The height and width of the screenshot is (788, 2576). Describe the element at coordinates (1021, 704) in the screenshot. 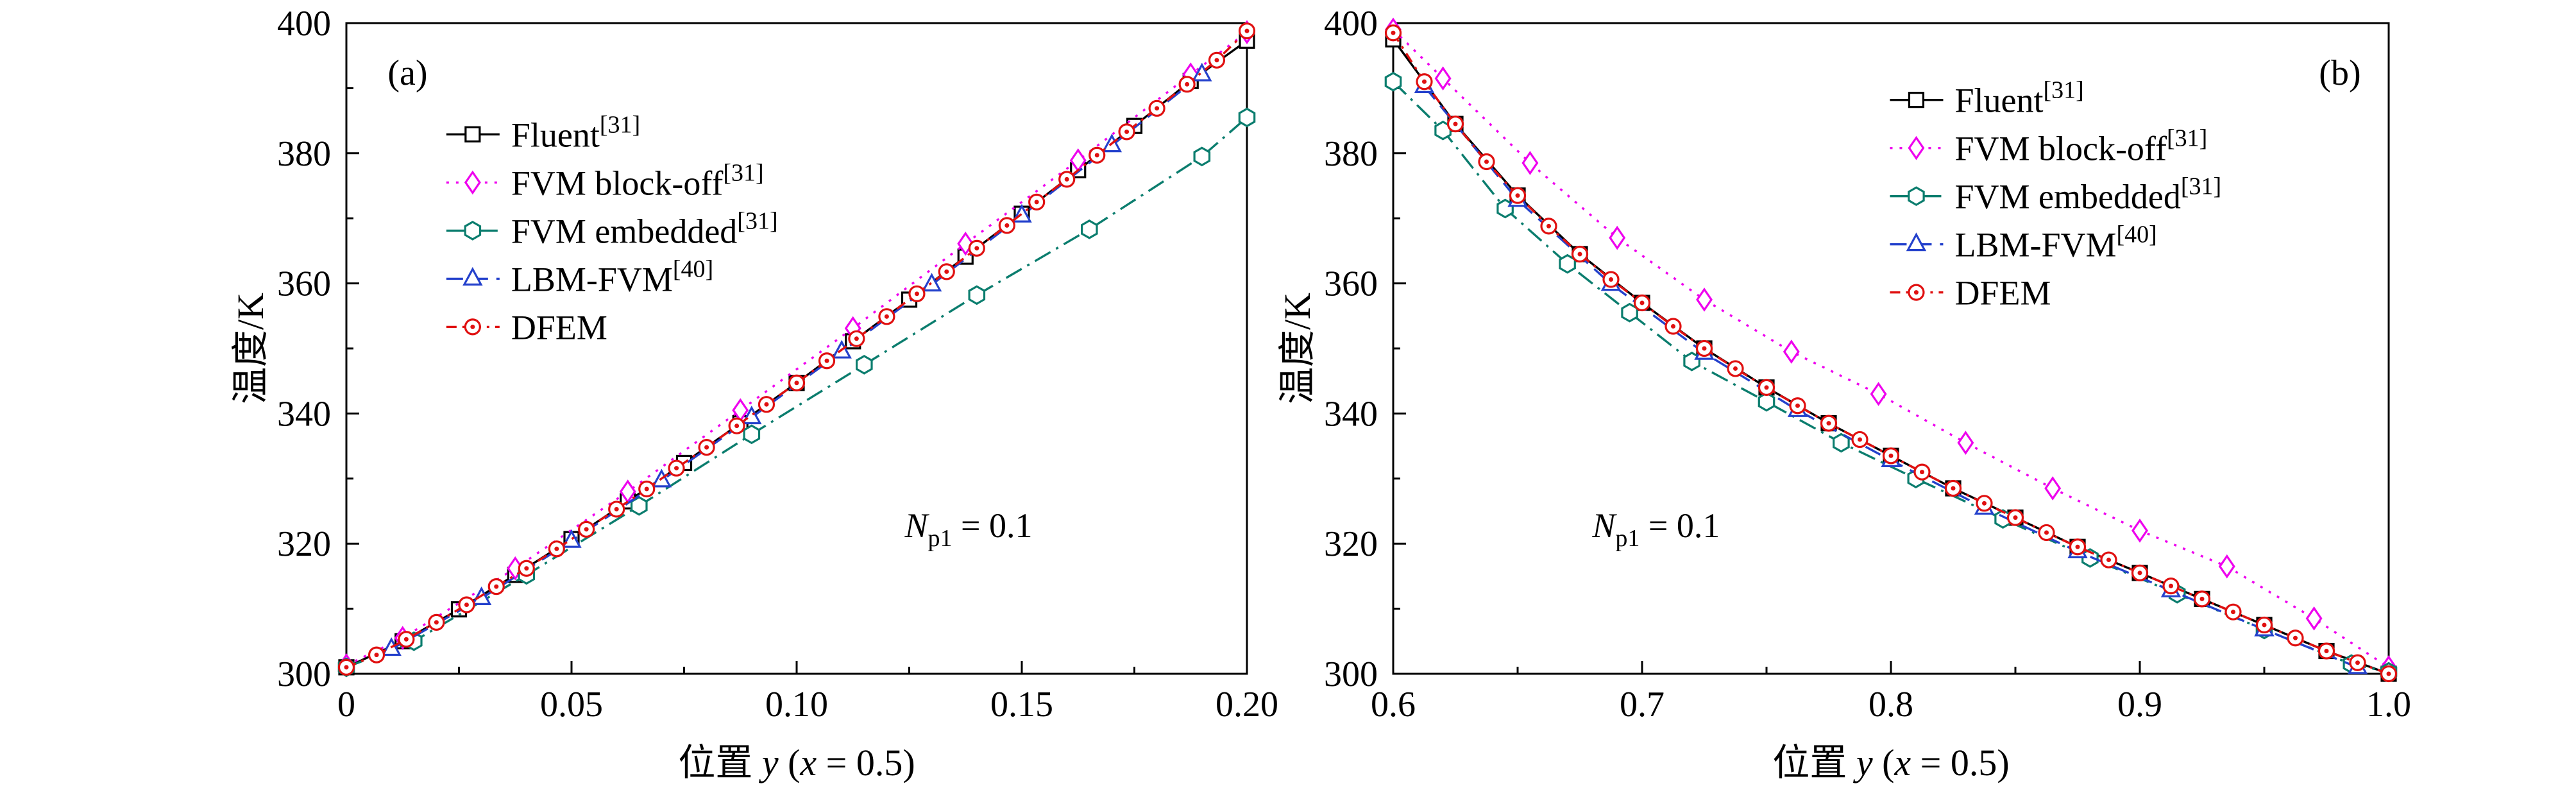

I see `x-tick-label: 0.15` at that location.